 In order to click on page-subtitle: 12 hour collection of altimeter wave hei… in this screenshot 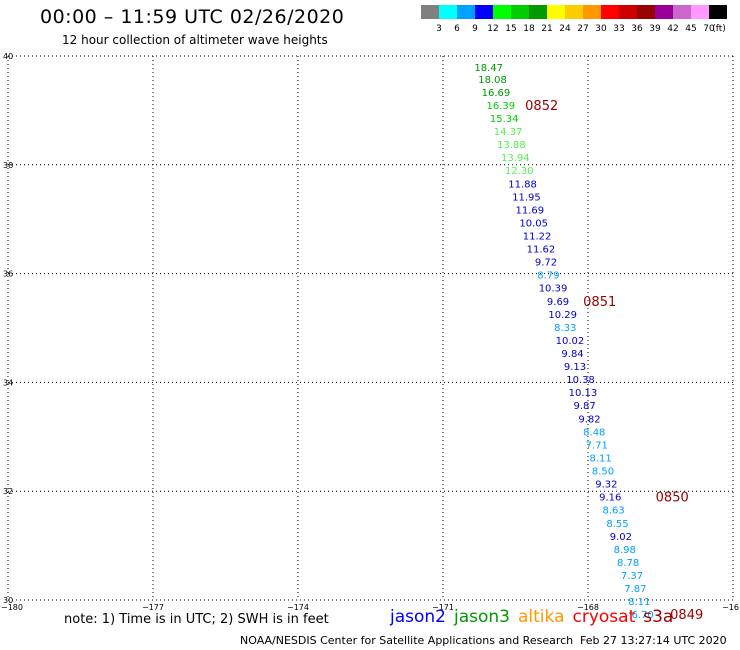, I will do `click(195, 40)`.